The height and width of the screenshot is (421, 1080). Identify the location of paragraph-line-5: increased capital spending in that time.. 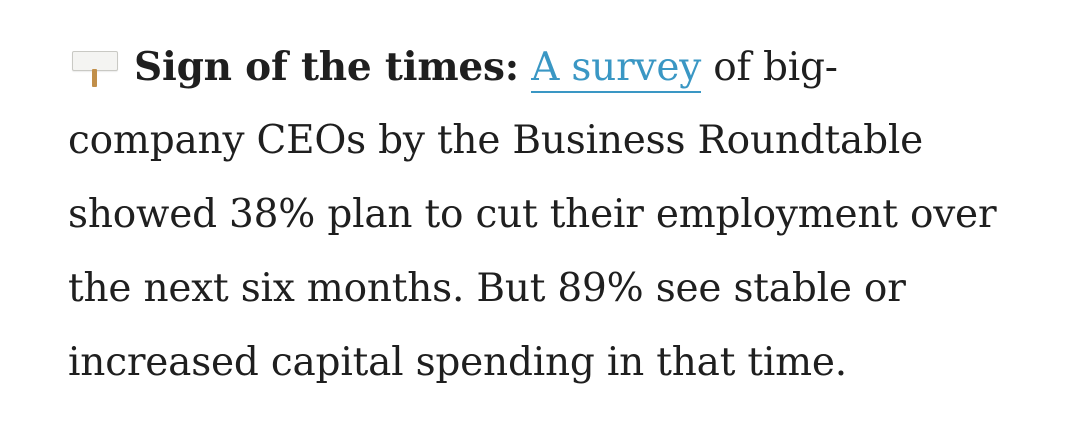
(457, 362).